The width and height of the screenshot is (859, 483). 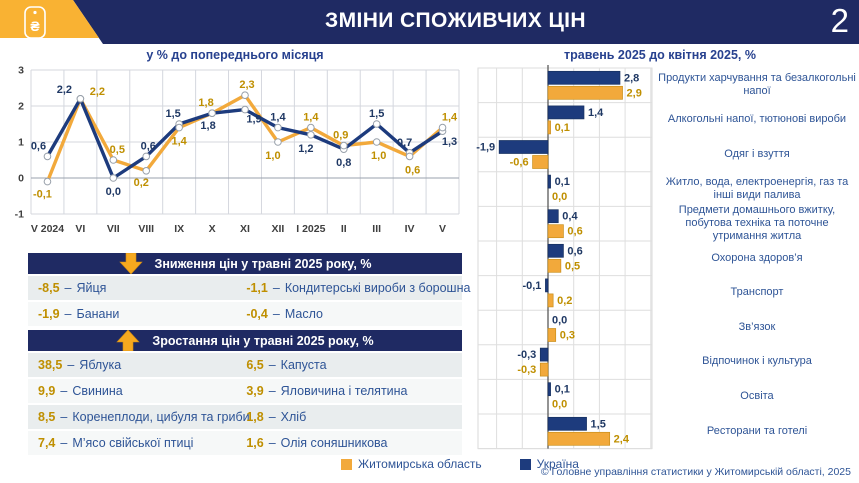 I want to click on data-label: 1,0, so click(x=378, y=156).